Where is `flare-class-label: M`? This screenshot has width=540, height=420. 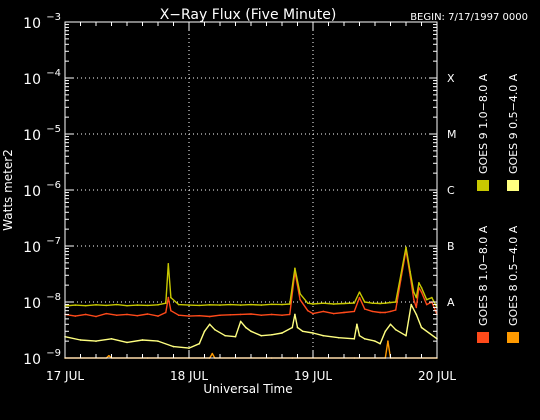 flare-class-label: M is located at coordinates (452, 134).